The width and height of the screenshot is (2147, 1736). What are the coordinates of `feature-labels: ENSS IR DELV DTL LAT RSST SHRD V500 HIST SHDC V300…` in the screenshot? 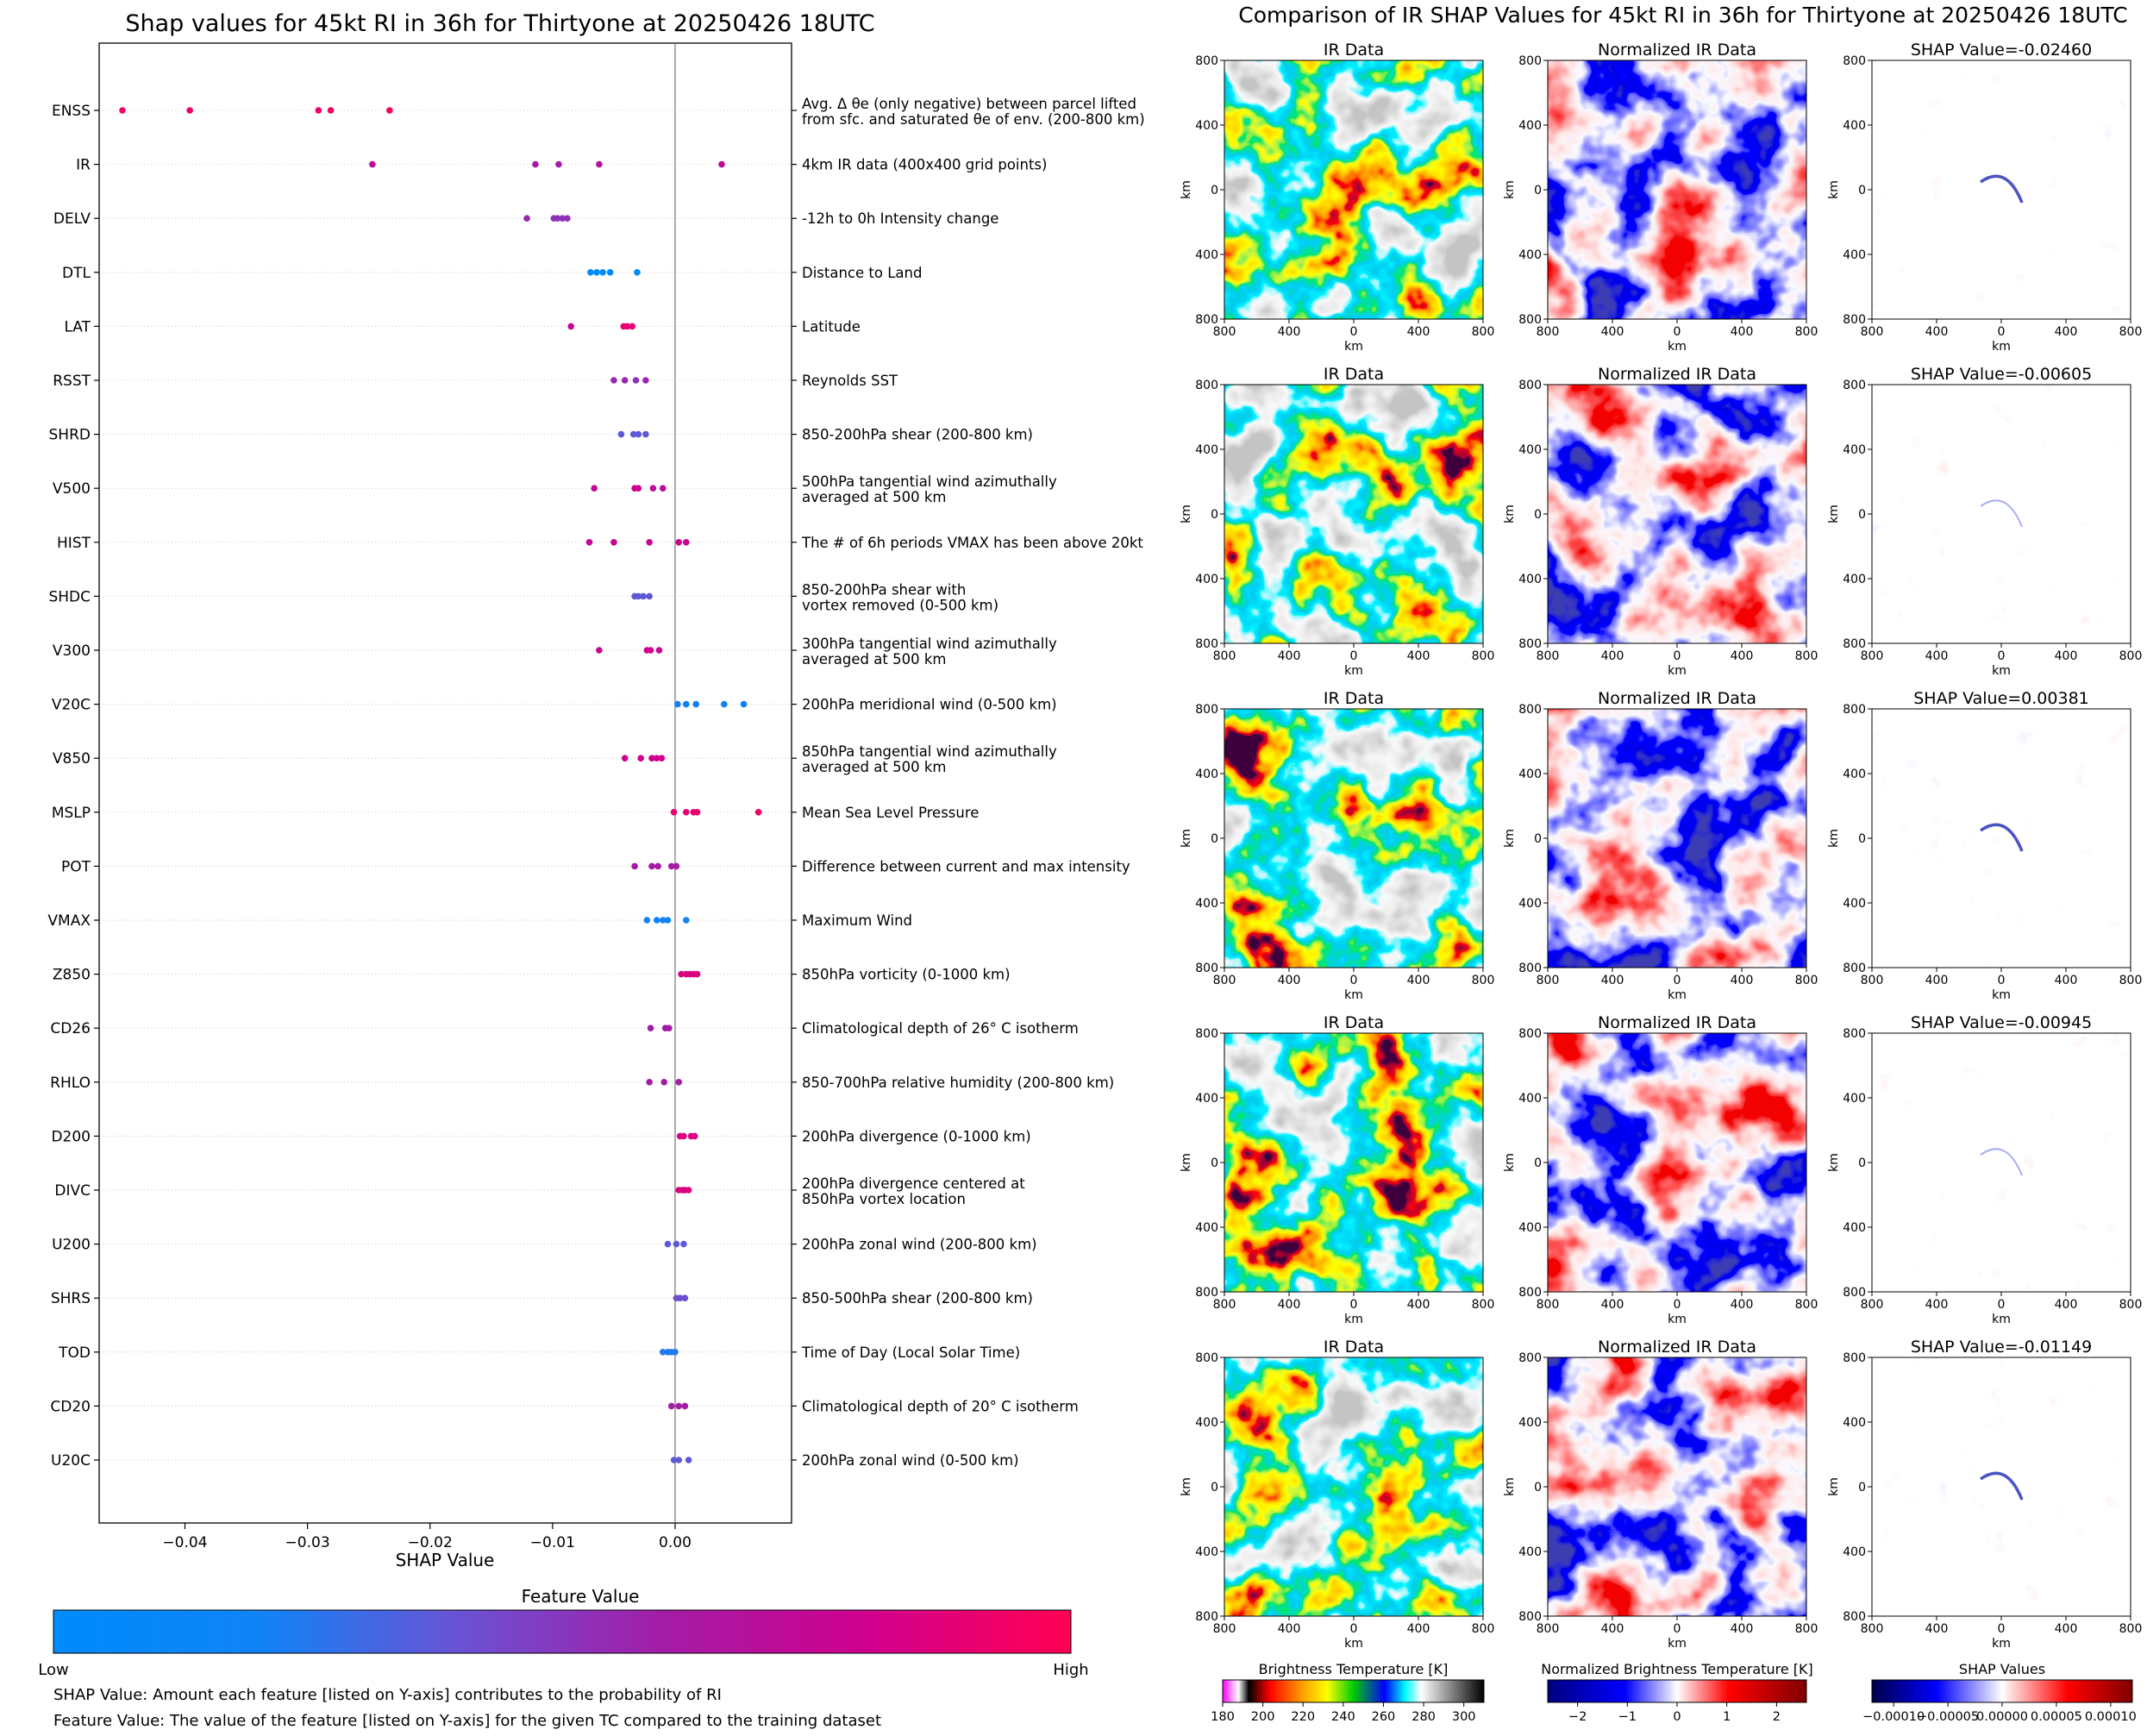 It's located at (73, 786).